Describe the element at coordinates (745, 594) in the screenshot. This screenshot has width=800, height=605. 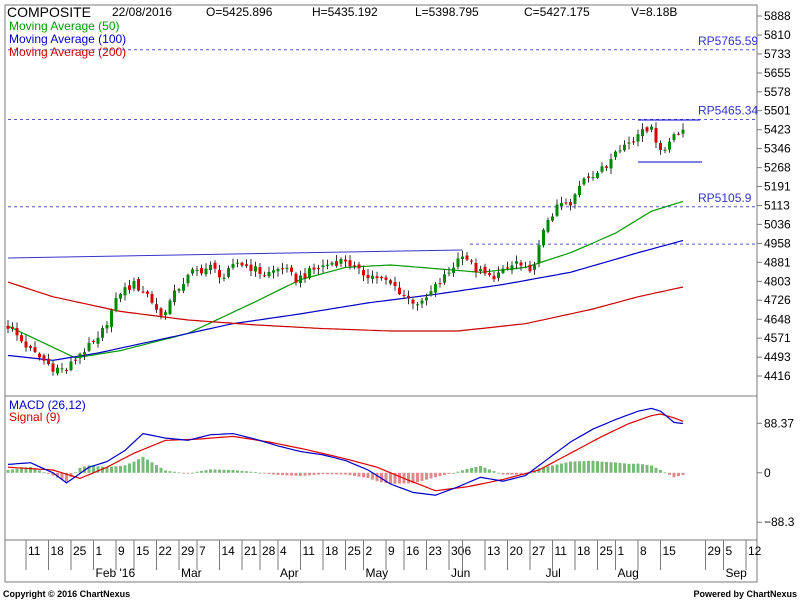
I see `powered-by-text: Powered by ChartNexus` at that location.